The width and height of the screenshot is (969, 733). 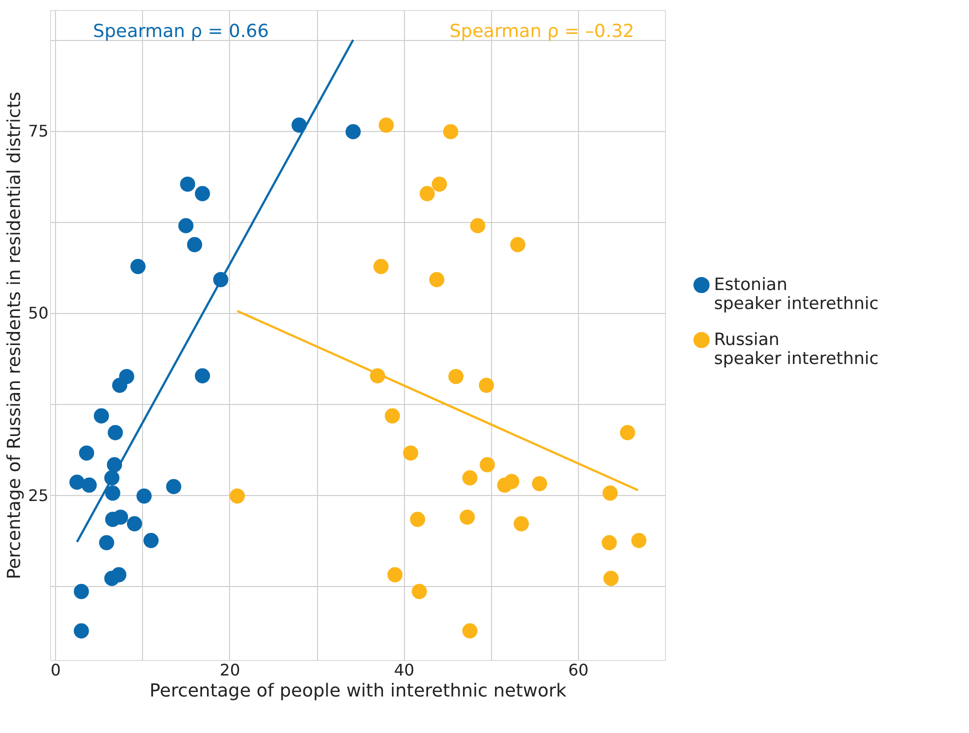 What do you see at coordinates (55, 670) in the screenshot?
I see `x-tick-label: 0` at bounding box center [55, 670].